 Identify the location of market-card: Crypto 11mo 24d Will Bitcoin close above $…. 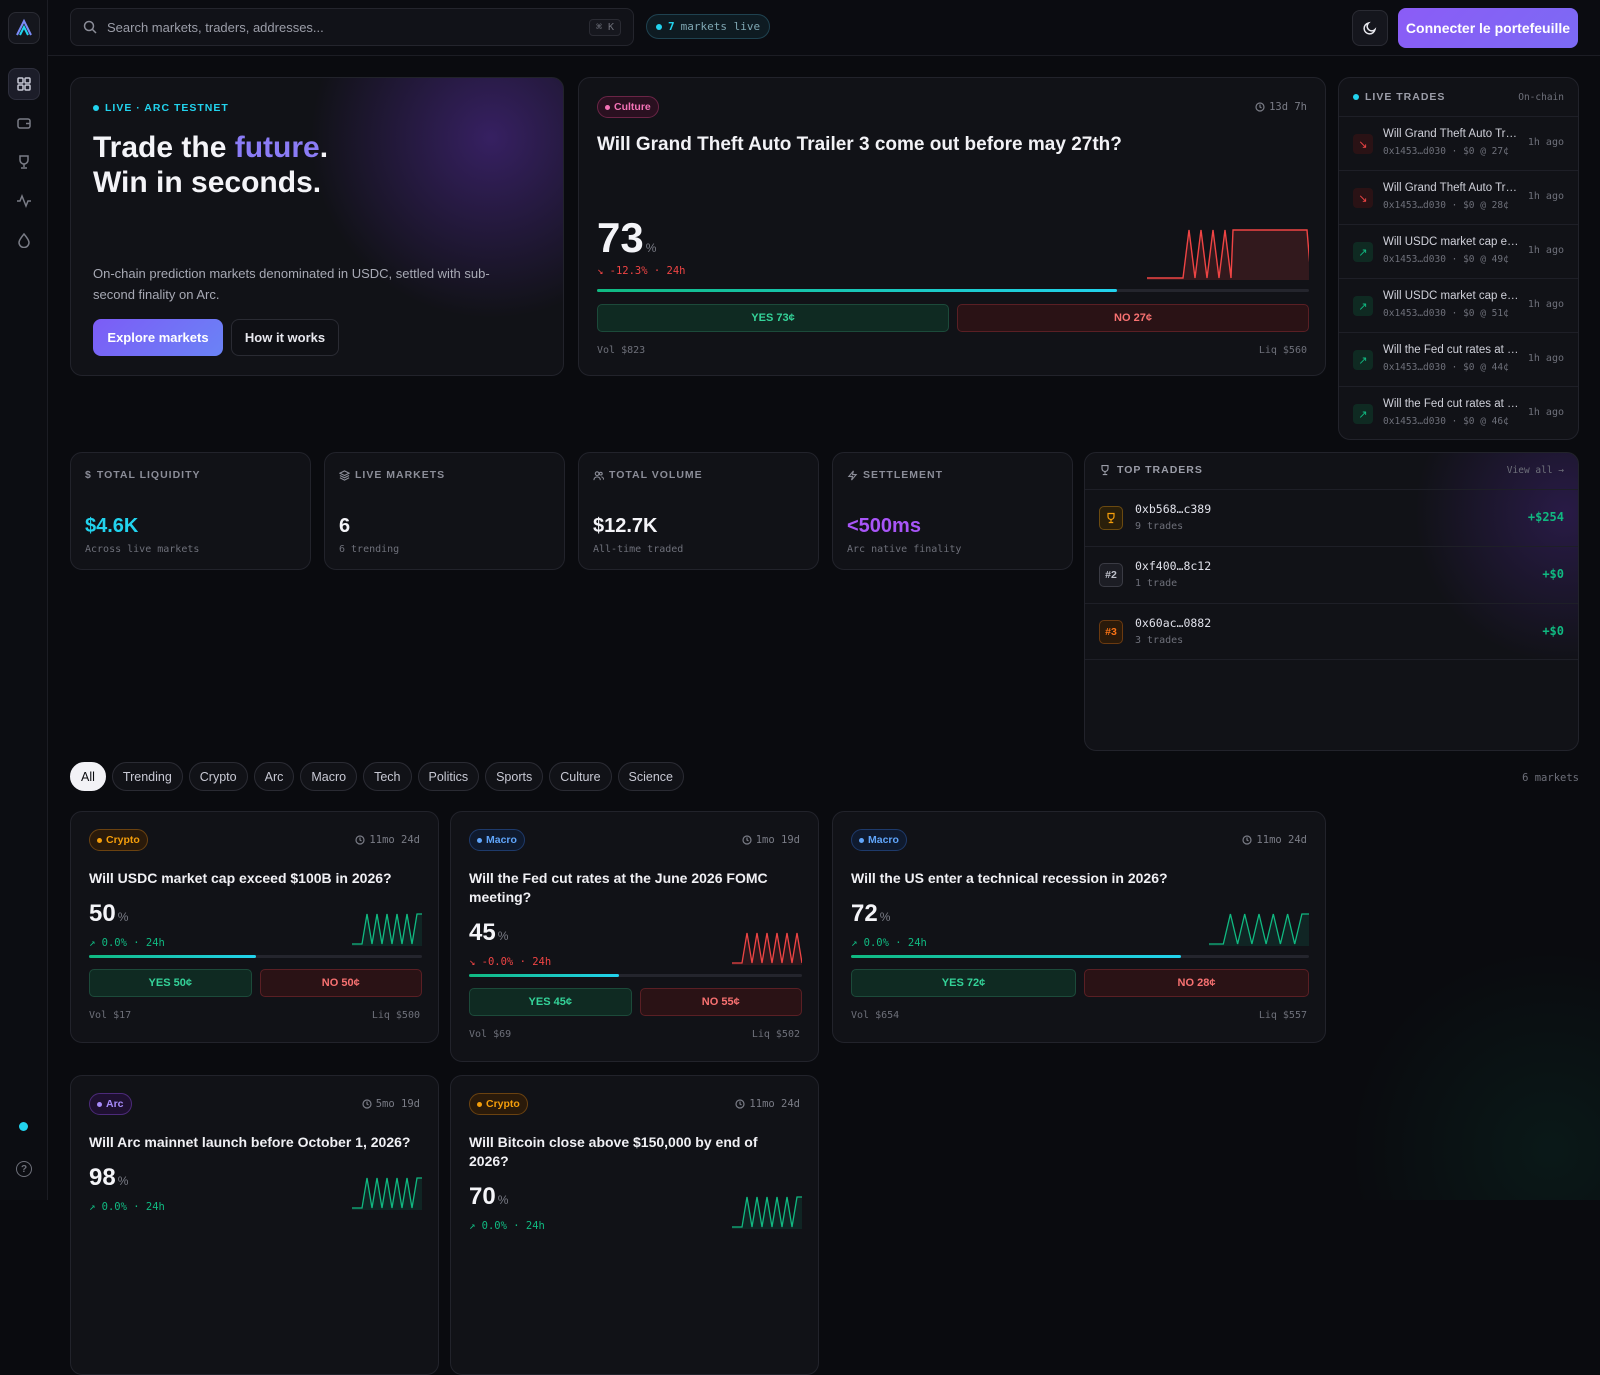
(634, 1225).